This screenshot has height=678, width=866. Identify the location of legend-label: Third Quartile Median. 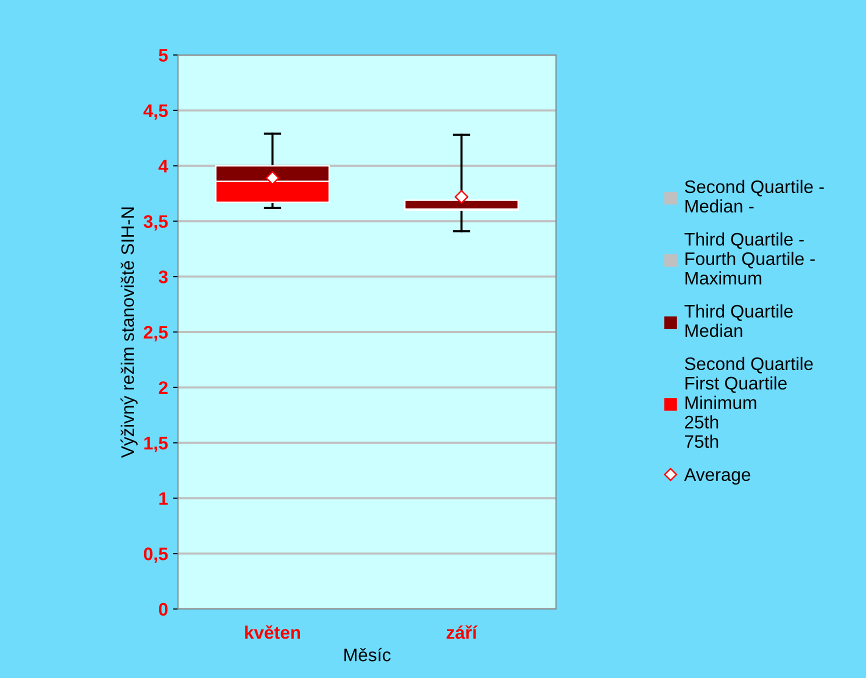
(738, 321).